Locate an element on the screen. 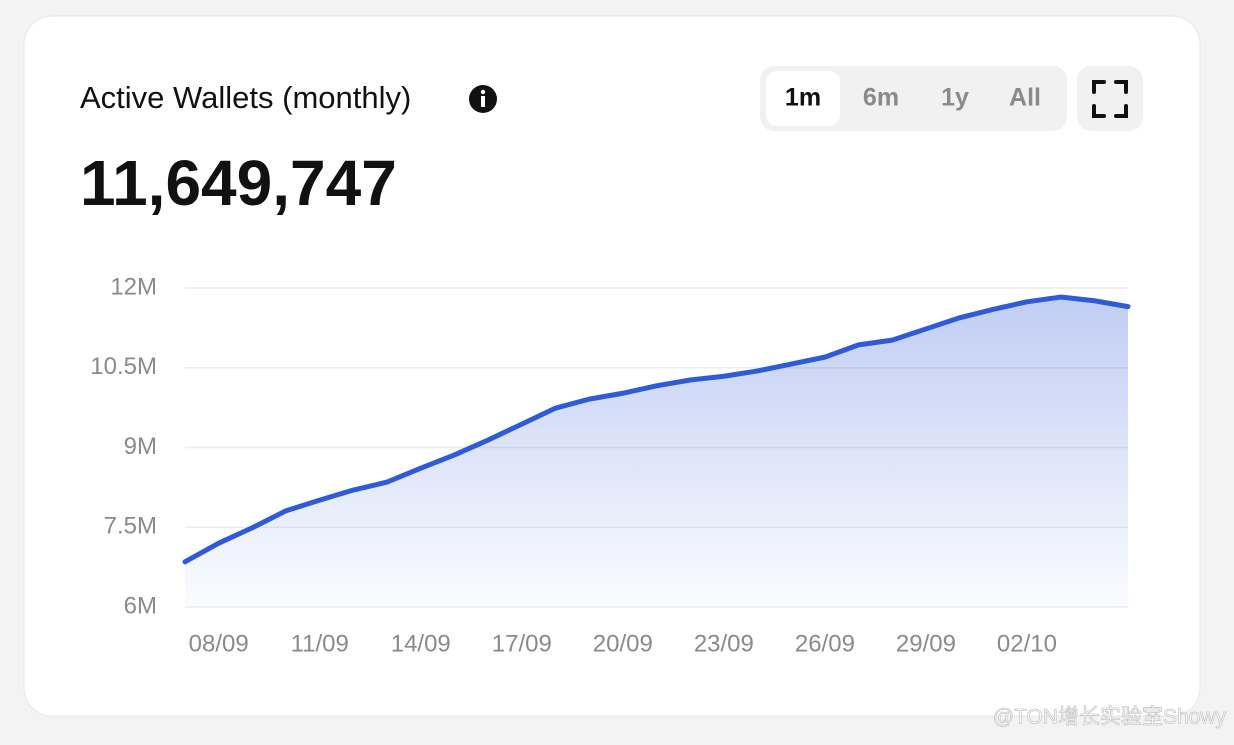 Image resolution: width=1234 pixels, height=745 pixels. range-active is located at coordinates (803, 98).